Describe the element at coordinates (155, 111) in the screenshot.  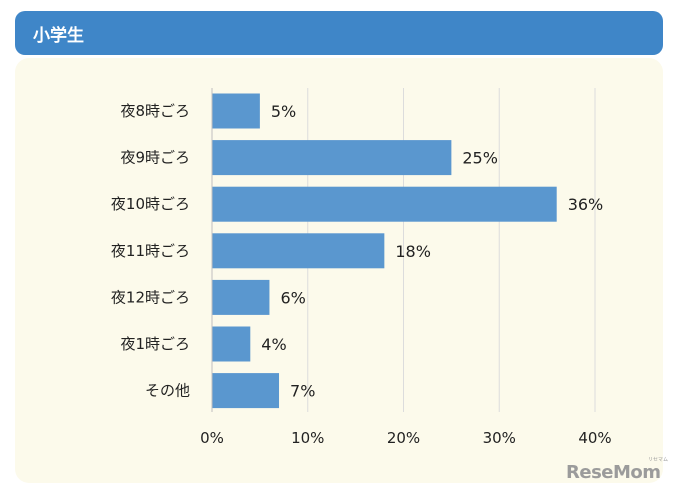
I see `category-label: 夜8時ごろ` at that location.